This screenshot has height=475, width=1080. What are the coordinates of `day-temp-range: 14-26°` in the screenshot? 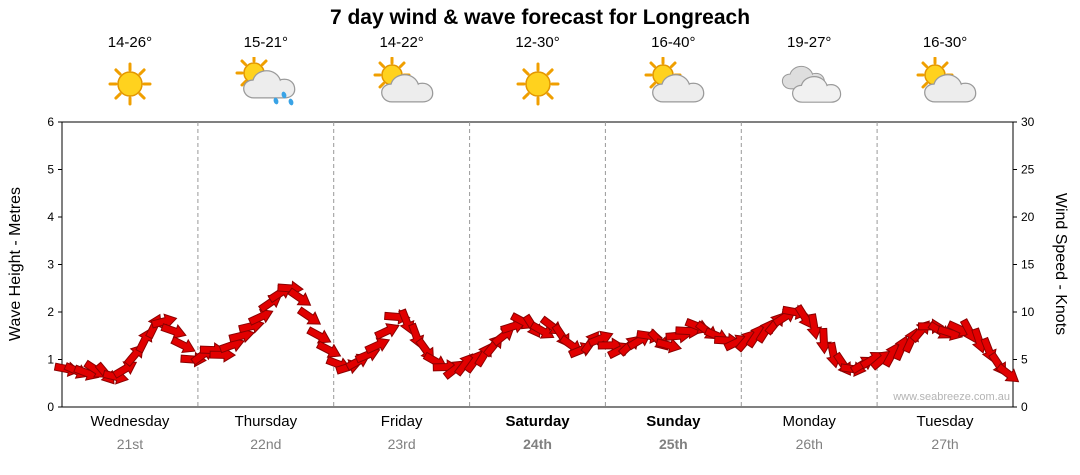 It's located at (130, 42).